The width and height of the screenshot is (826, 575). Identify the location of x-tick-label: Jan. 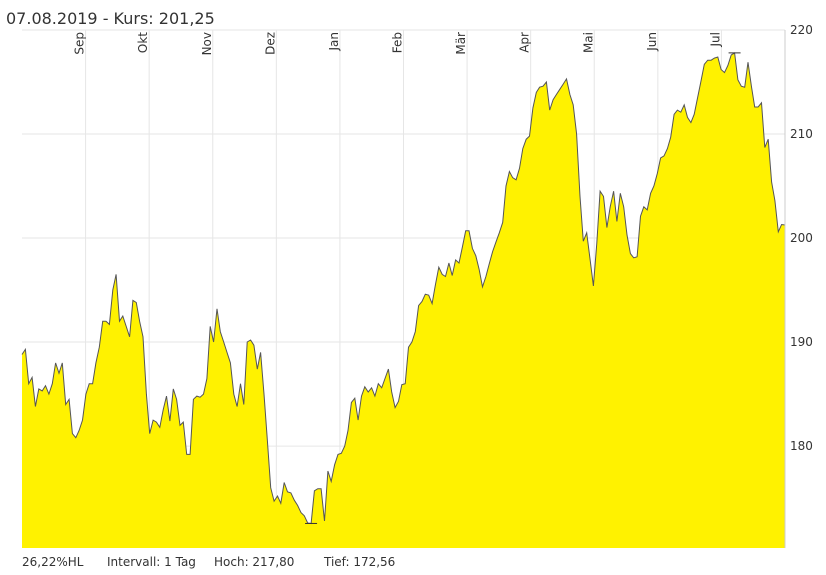
(334, 42).